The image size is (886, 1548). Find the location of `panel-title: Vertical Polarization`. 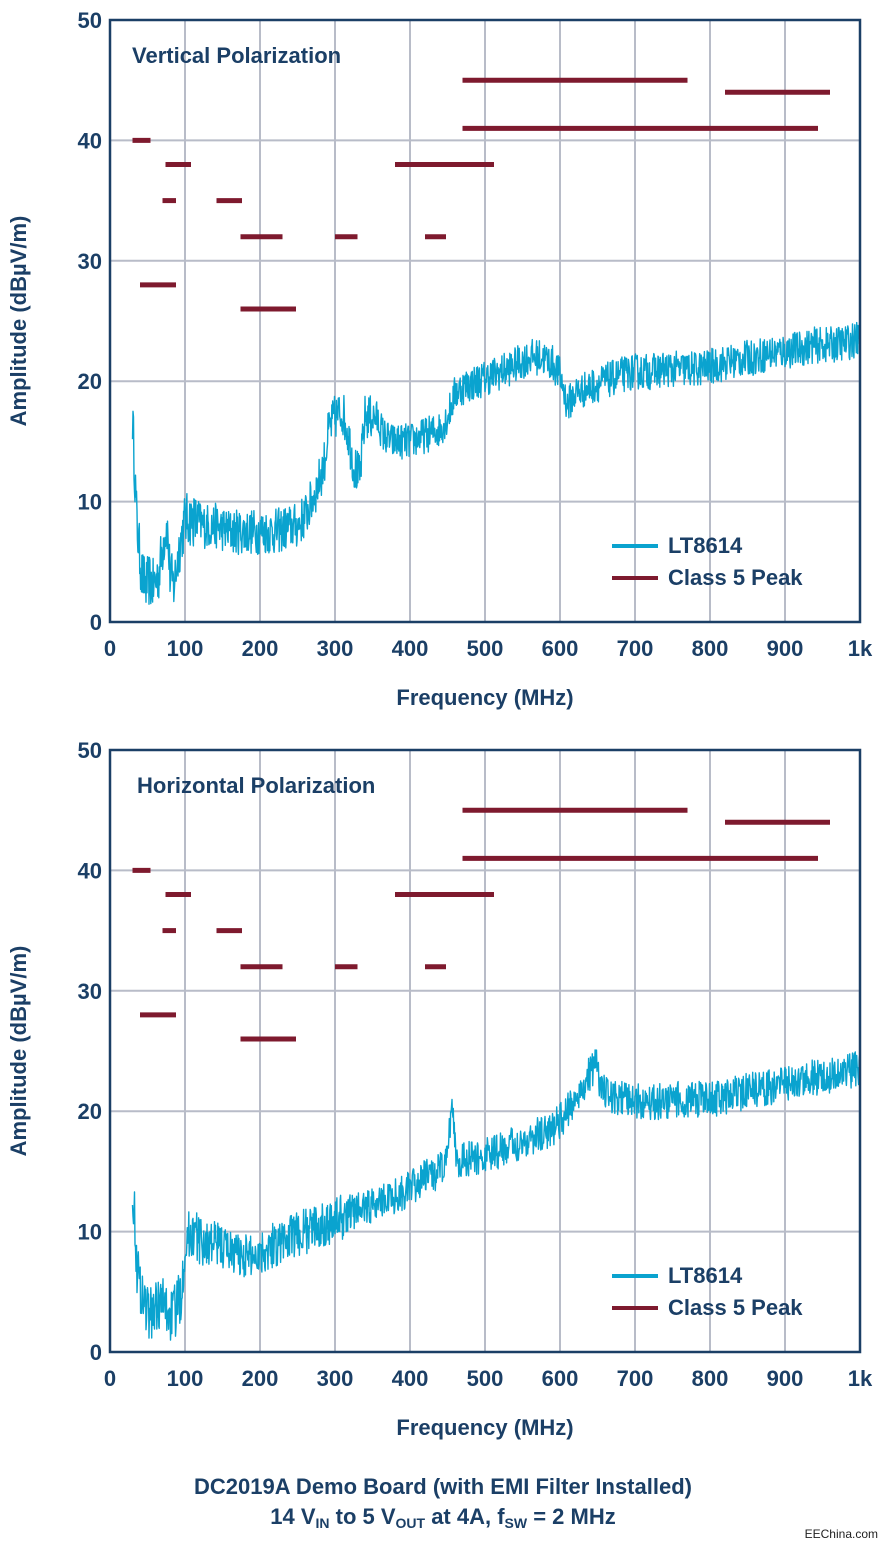

panel-title: Vertical Polarization is located at coordinates (236, 55).